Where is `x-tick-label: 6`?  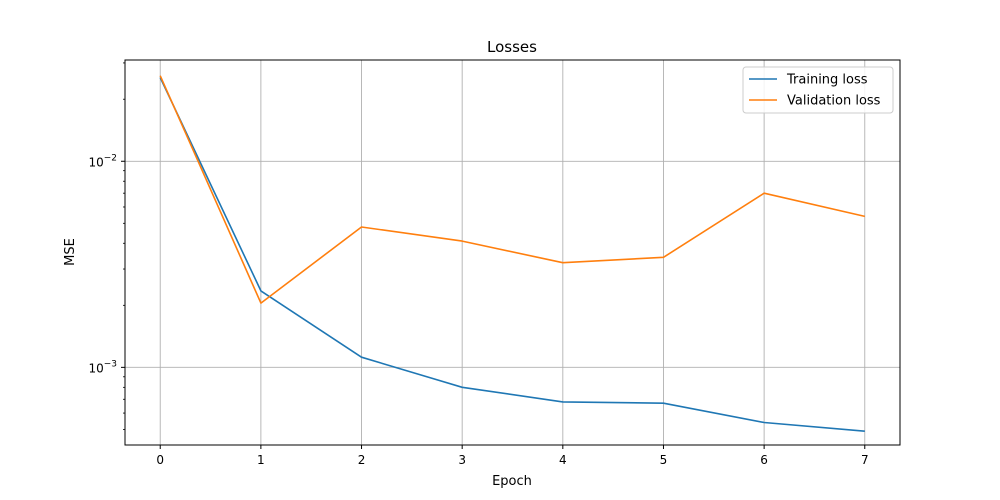
x-tick-label: 6 is located at coordinates (764, 460).